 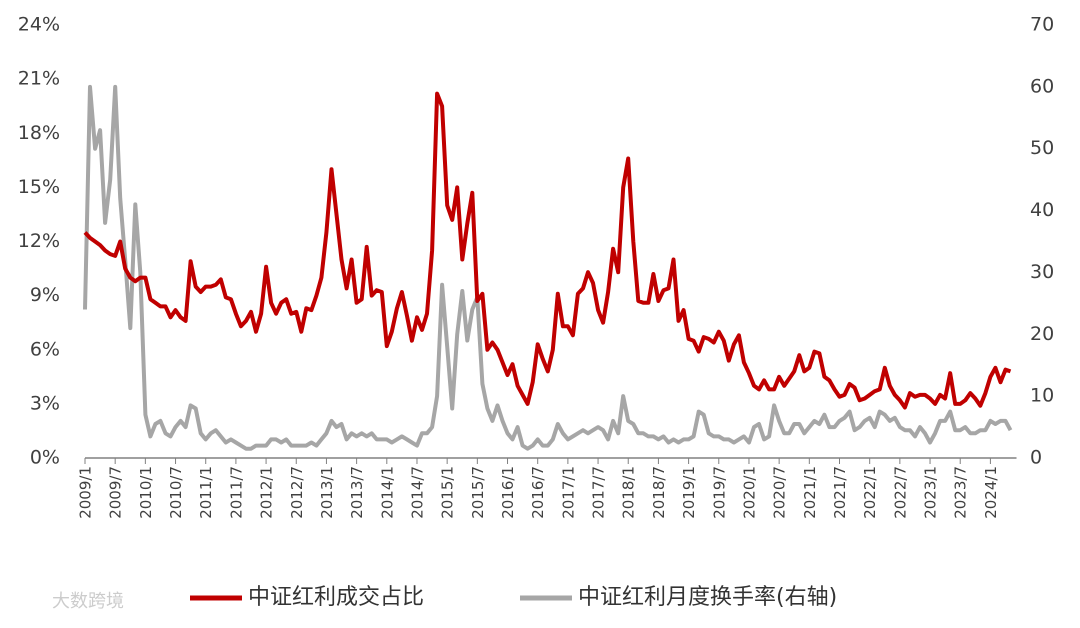 I want to click on legend-label: 中证红利月度换手率(右轴), so click(x=707, y=597).